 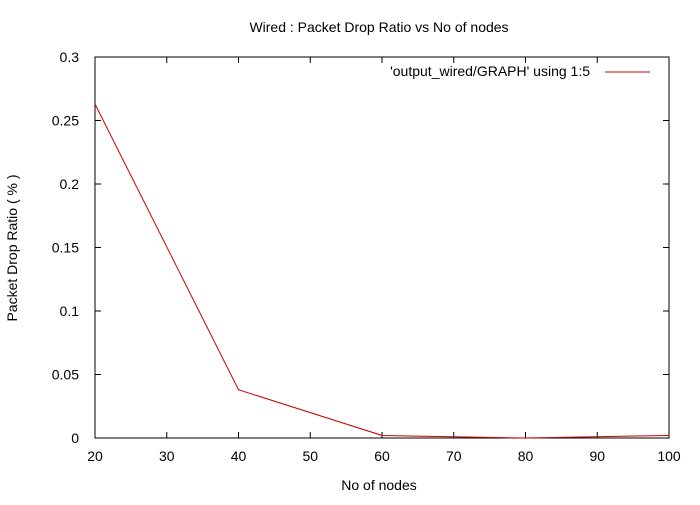 I want to click on x-tick-label: 80, so click(x=526, y=456).